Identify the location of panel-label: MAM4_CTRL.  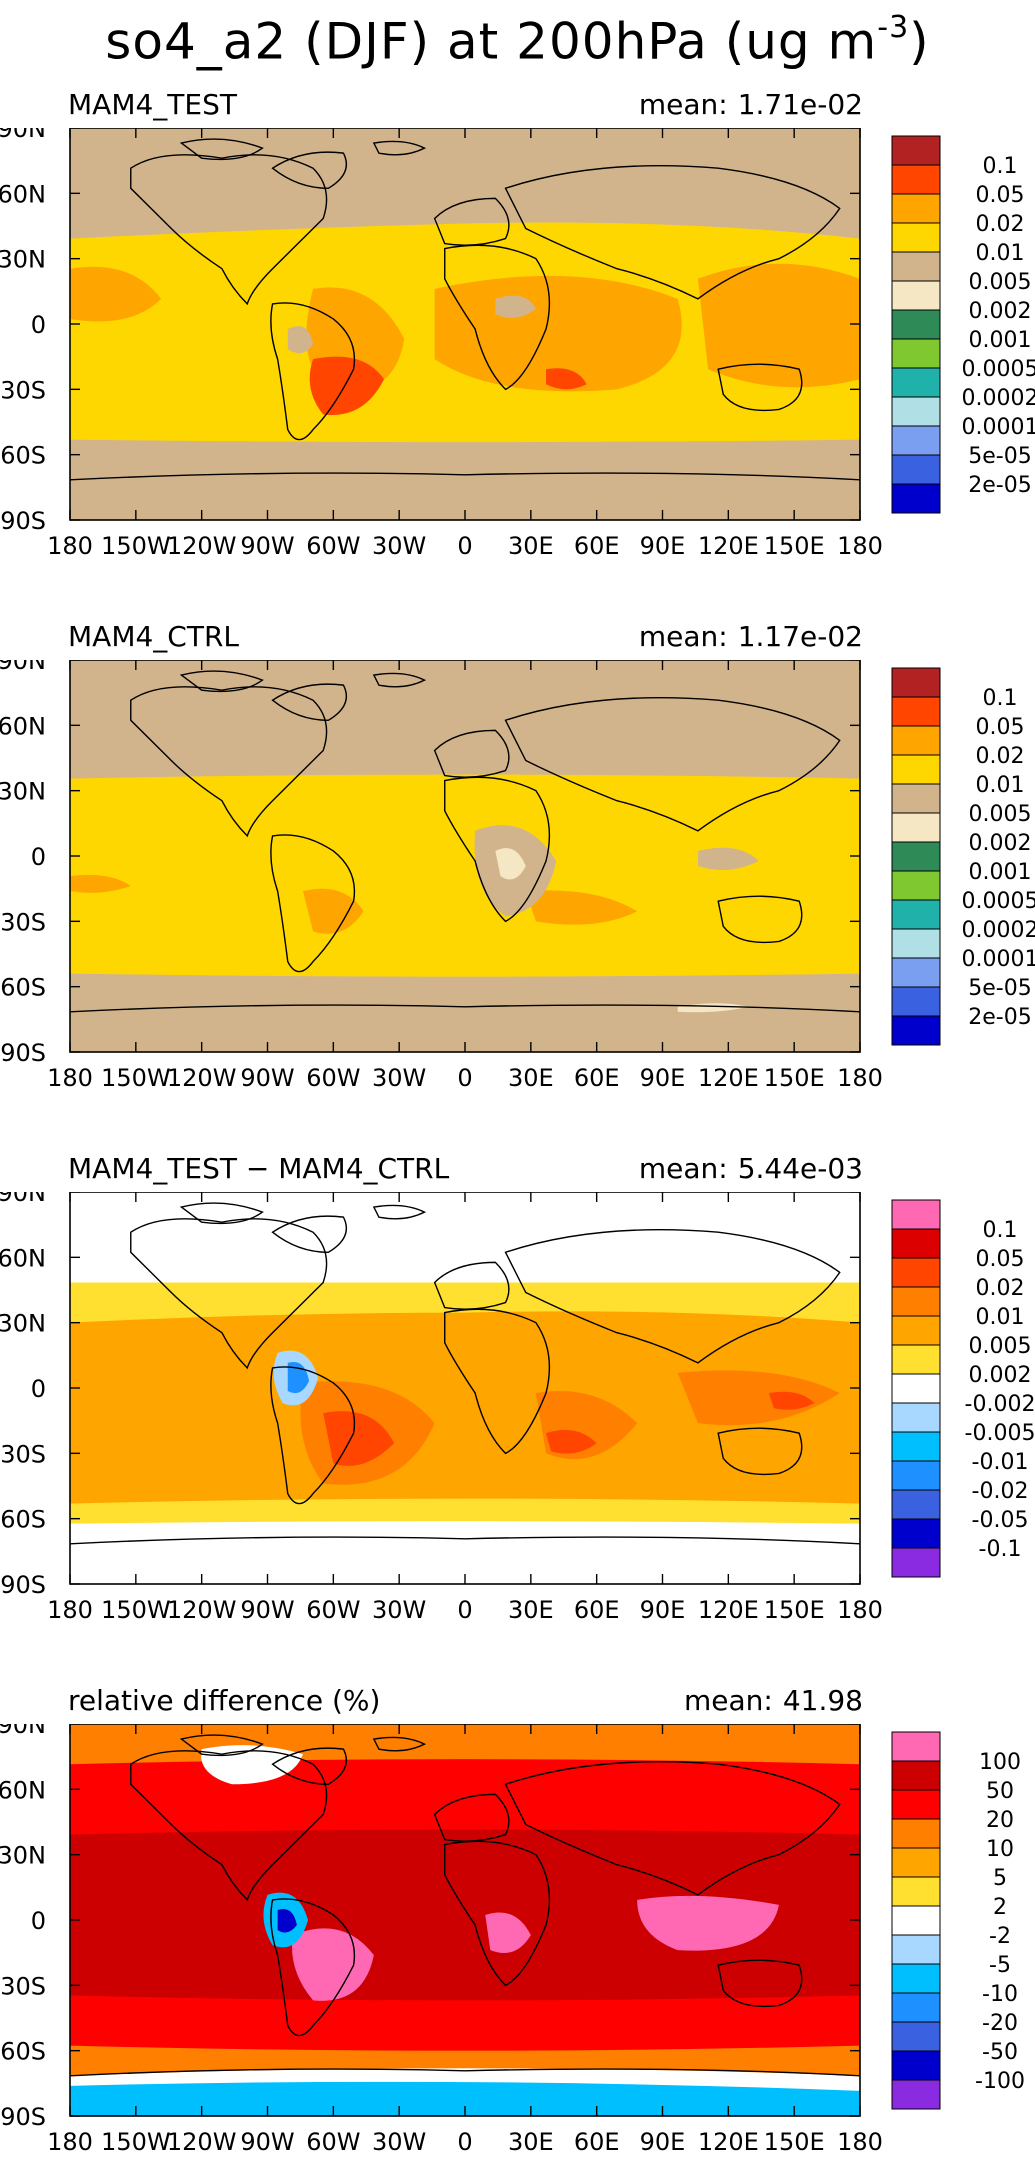
(153, 636).